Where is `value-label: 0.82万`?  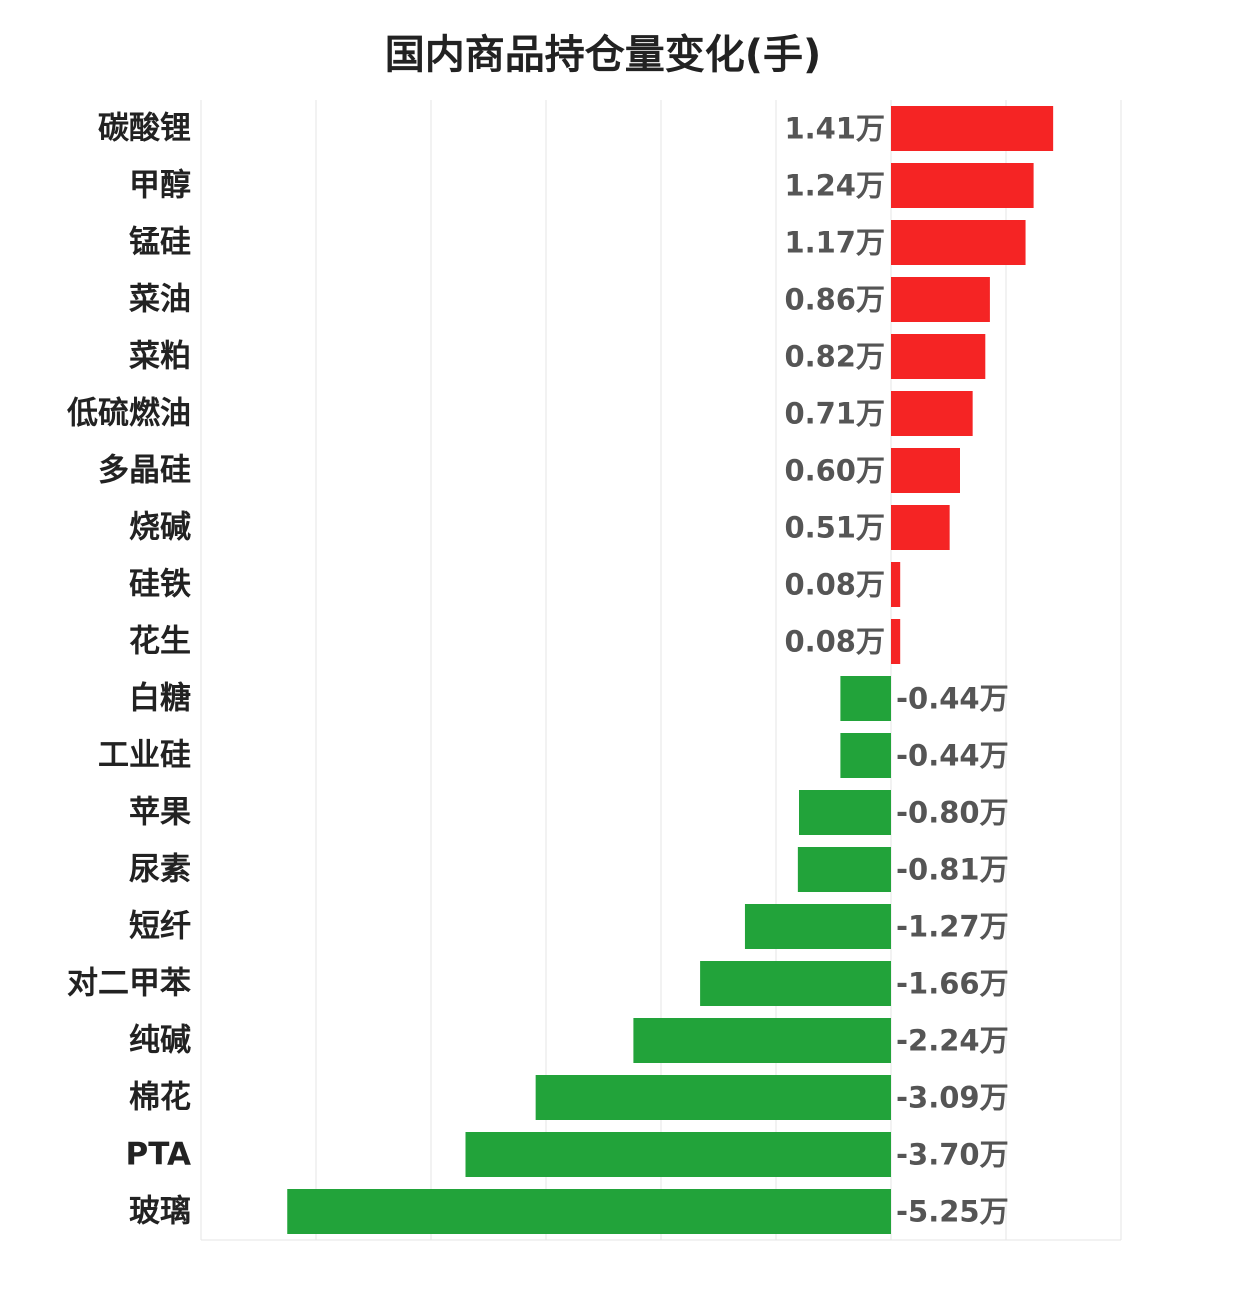
value-label: 0.82万 is located at coordinates (834, 357).